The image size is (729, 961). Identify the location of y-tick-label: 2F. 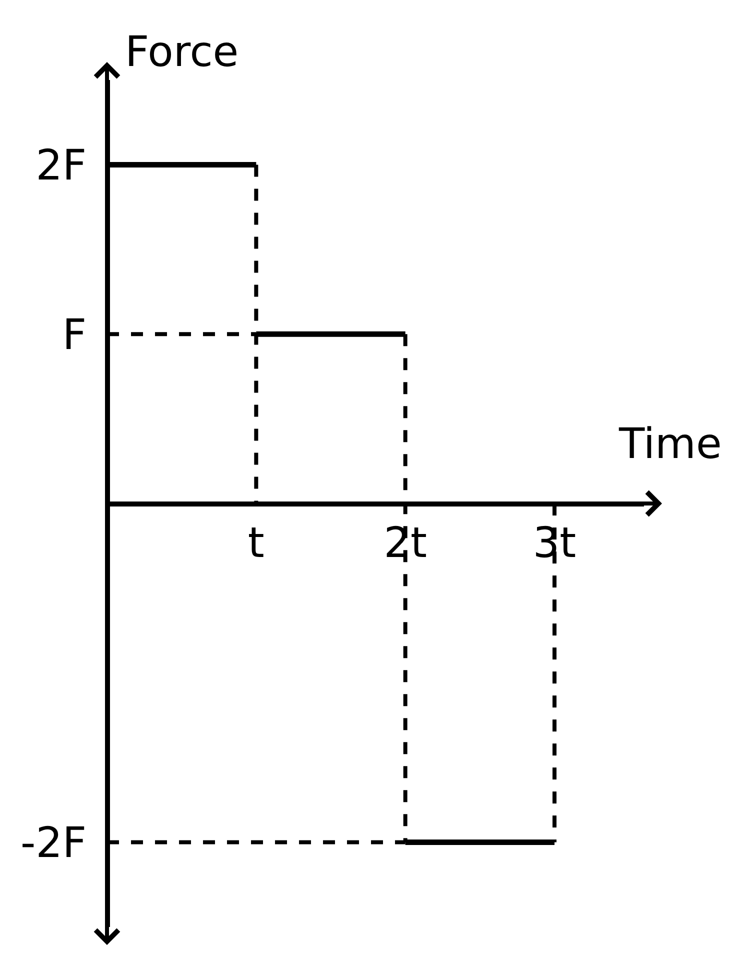
(61, 165).